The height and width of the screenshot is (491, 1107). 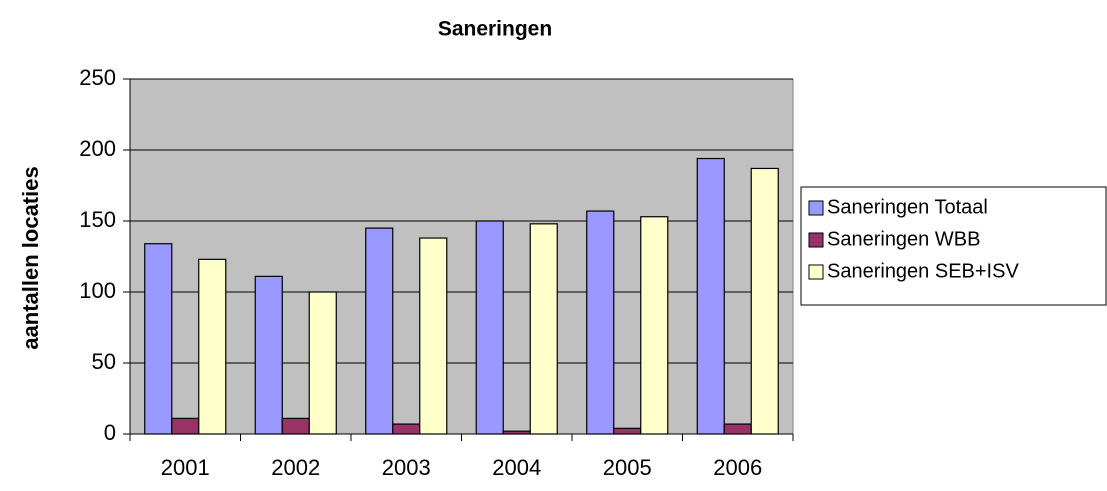 I want to click on x-tick-label: 2003, so click(x=406, y=467).